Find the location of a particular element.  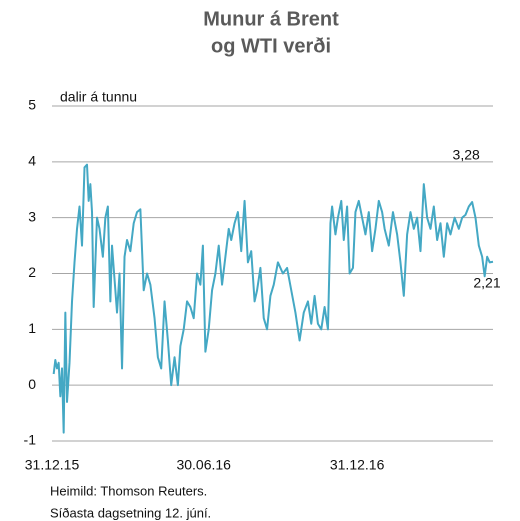

y-axis-label: dalir á tunnu is located at coordinates (98, 97).